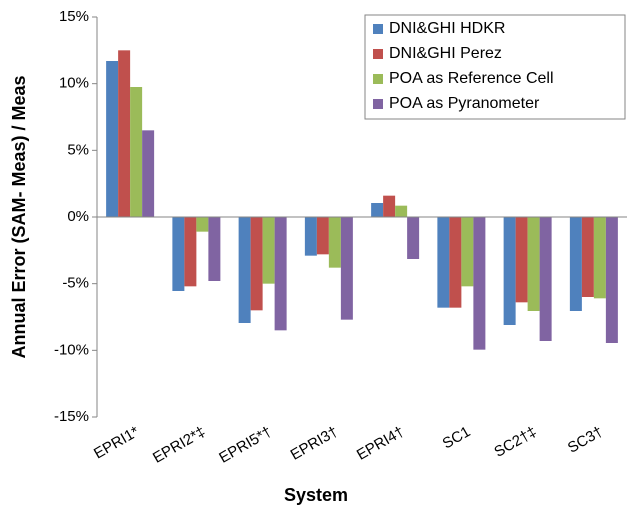 The width and height of the screenshot is (631, 512). I want to click on legend-label: POA as Pyranometer, so click(464, 103).